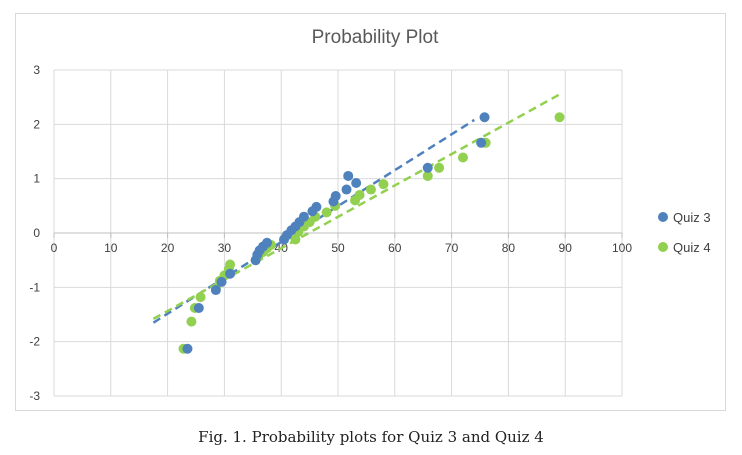 Image resolution: width=742 pixels, height=455 pixels. What do you see at coordinates (34, 287) in the screenshot?
I see `y-tick-label: -1` at bounding box center [34, 287].